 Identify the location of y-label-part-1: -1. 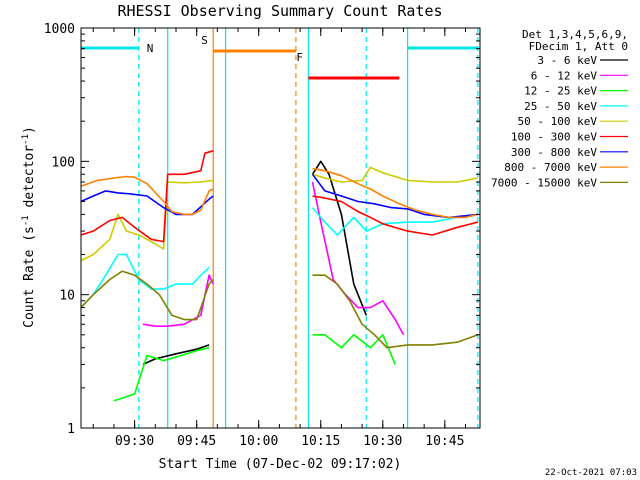
(26, 220).